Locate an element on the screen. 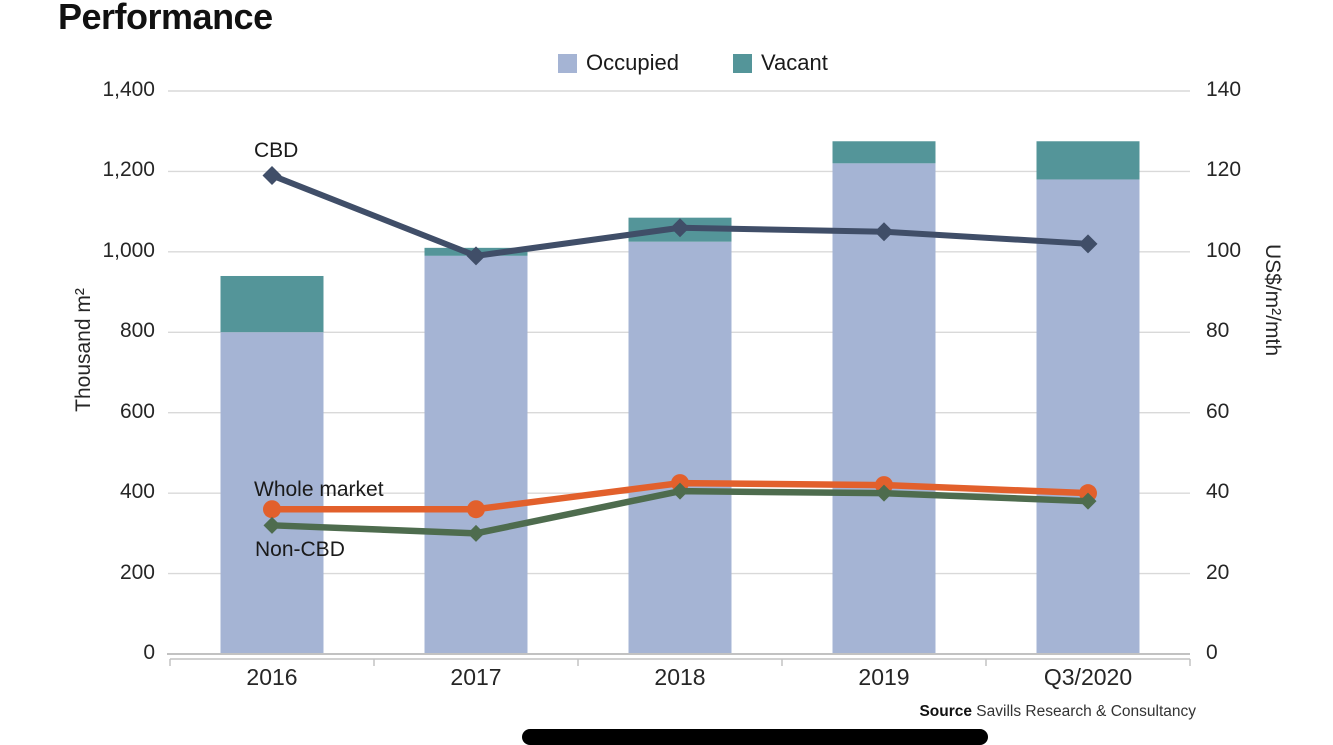  right-tick-80: 80 is located at coordinates (1218, 331).